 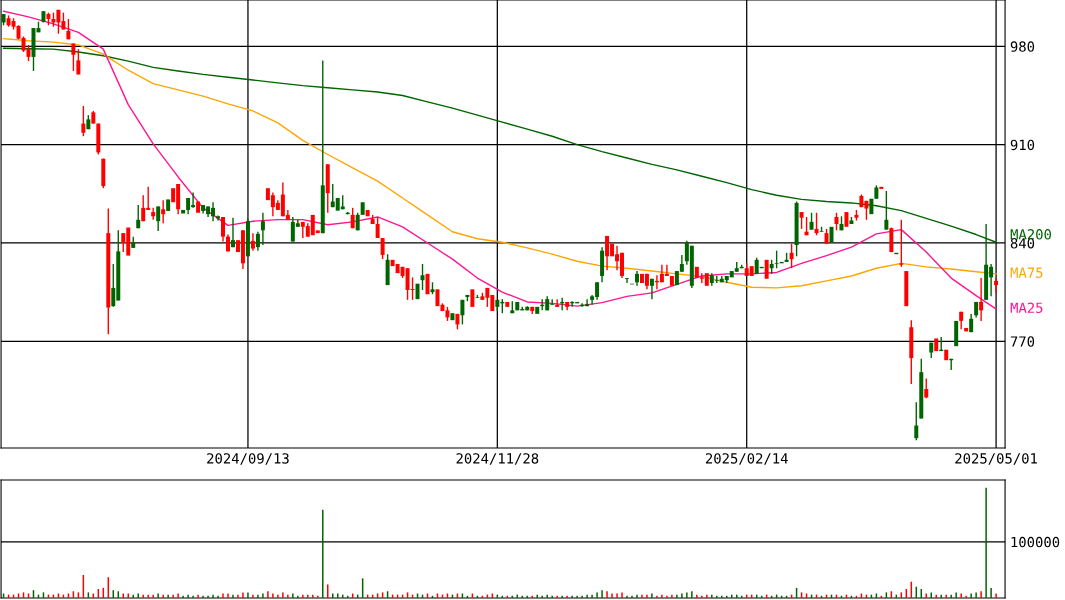 I want to click on y-tick-label: 770, so click(x=1022, y=341).